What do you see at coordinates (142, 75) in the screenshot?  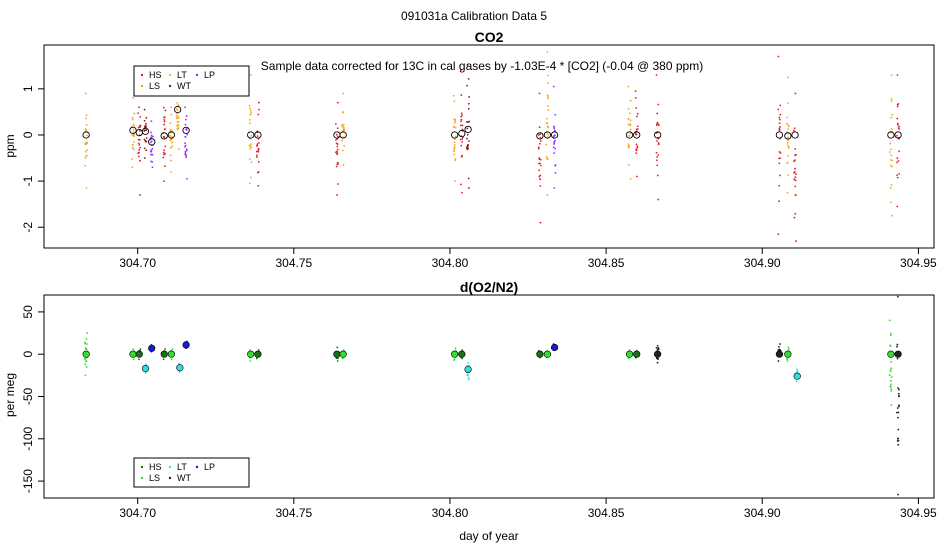 I see `co2-legend-marker-hs` at bounding box center [142, 75].